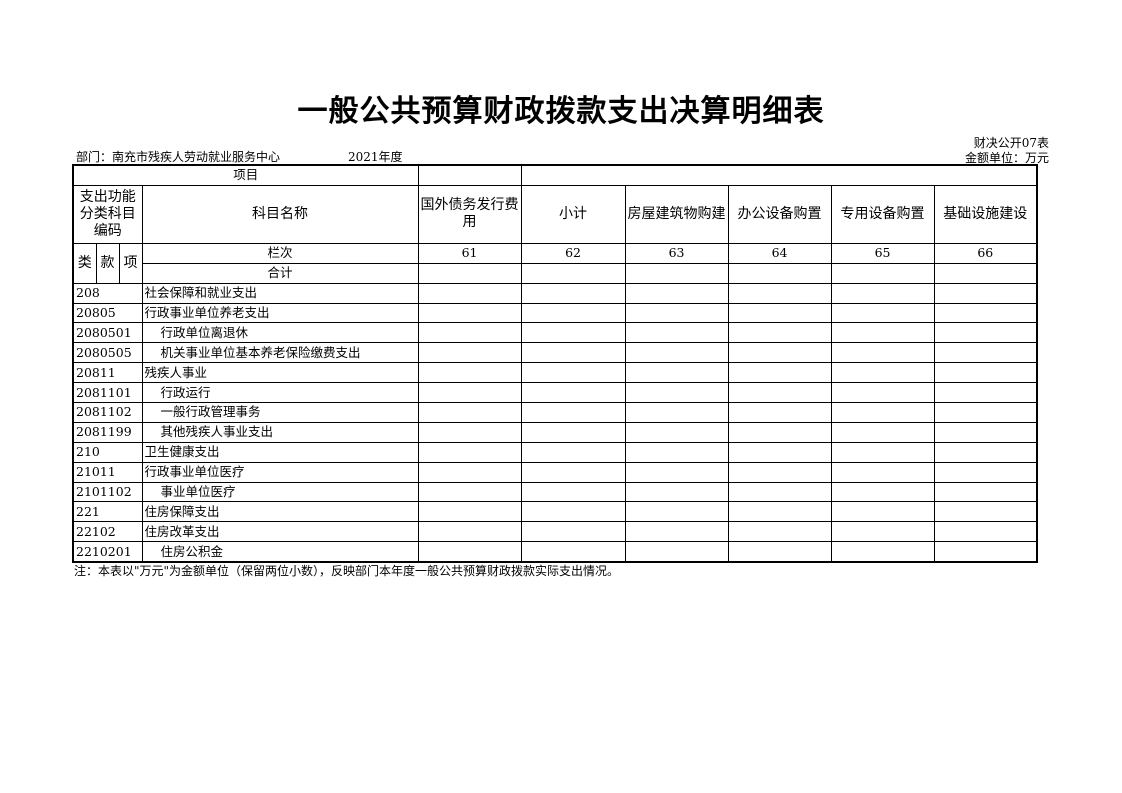 The height and width of the screenshot is (793, 1122). What do you see at coordinates (107, 532) in the screenshot?
I see `row-code: 22102` at bounding box center [107, 532].